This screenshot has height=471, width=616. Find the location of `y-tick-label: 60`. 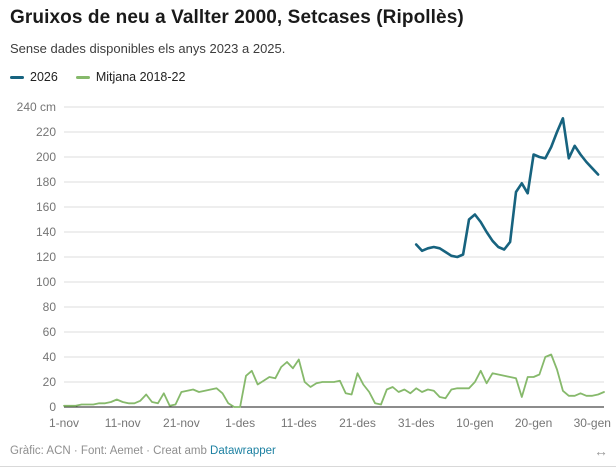

y-tick-label: 60 is located at coordinates (50, 332).